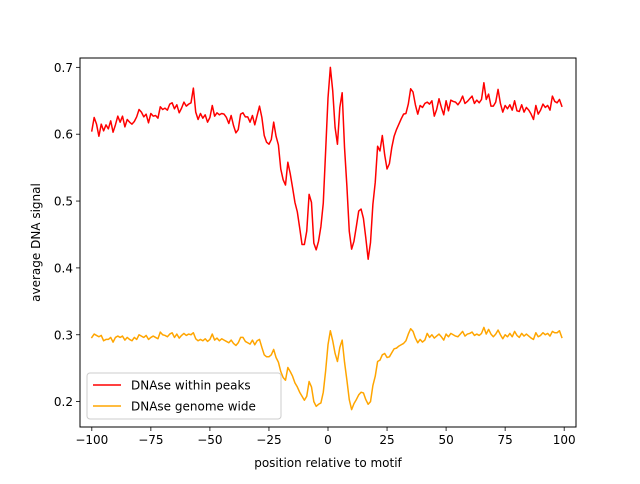 The height and width of the screenshot is (484, 640). What do you see at coordinates (326, 368) in the screenshot?
I see `series-line-genome-wide` at bounding box center [326, 368].